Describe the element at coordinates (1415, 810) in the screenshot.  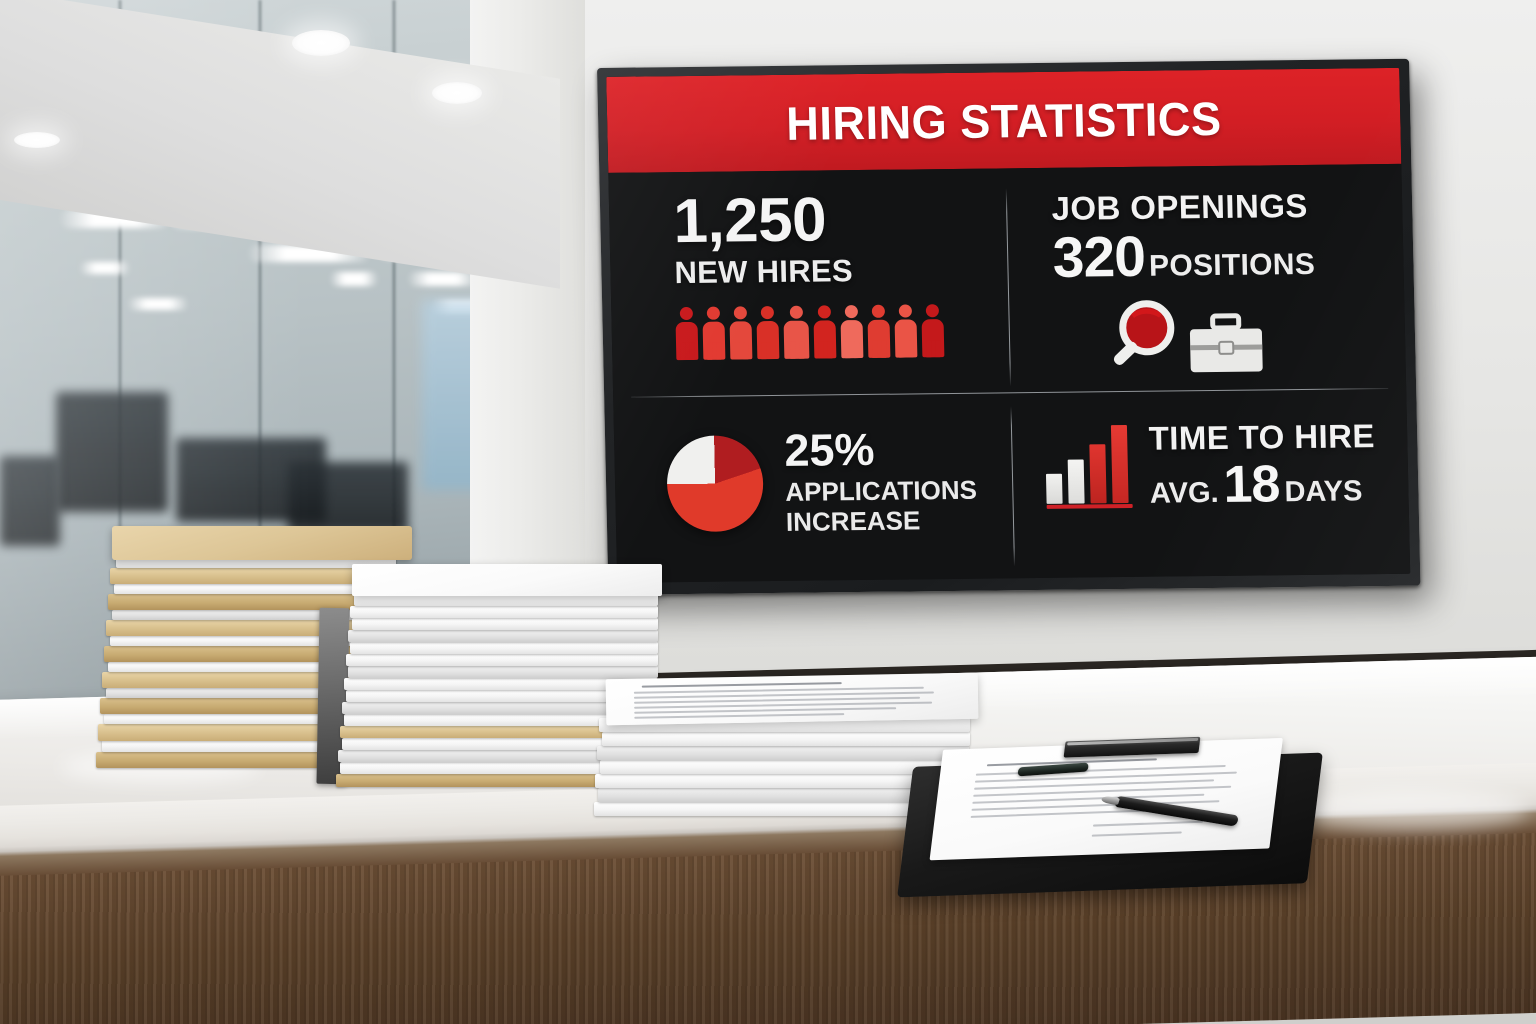
I see `counter-reflection` at that location.